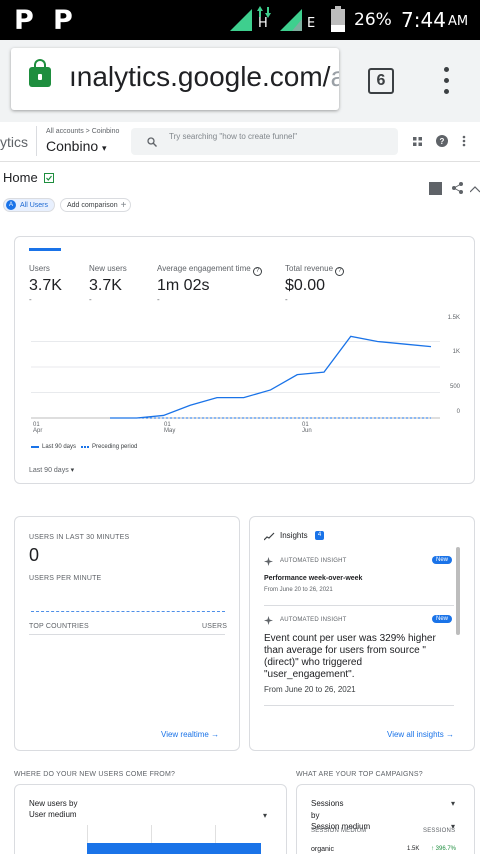 Image resolution: width=480 pixels, height=854 pixels. I want to click on x-tick-label: 01 Jun, so click(307, 428).